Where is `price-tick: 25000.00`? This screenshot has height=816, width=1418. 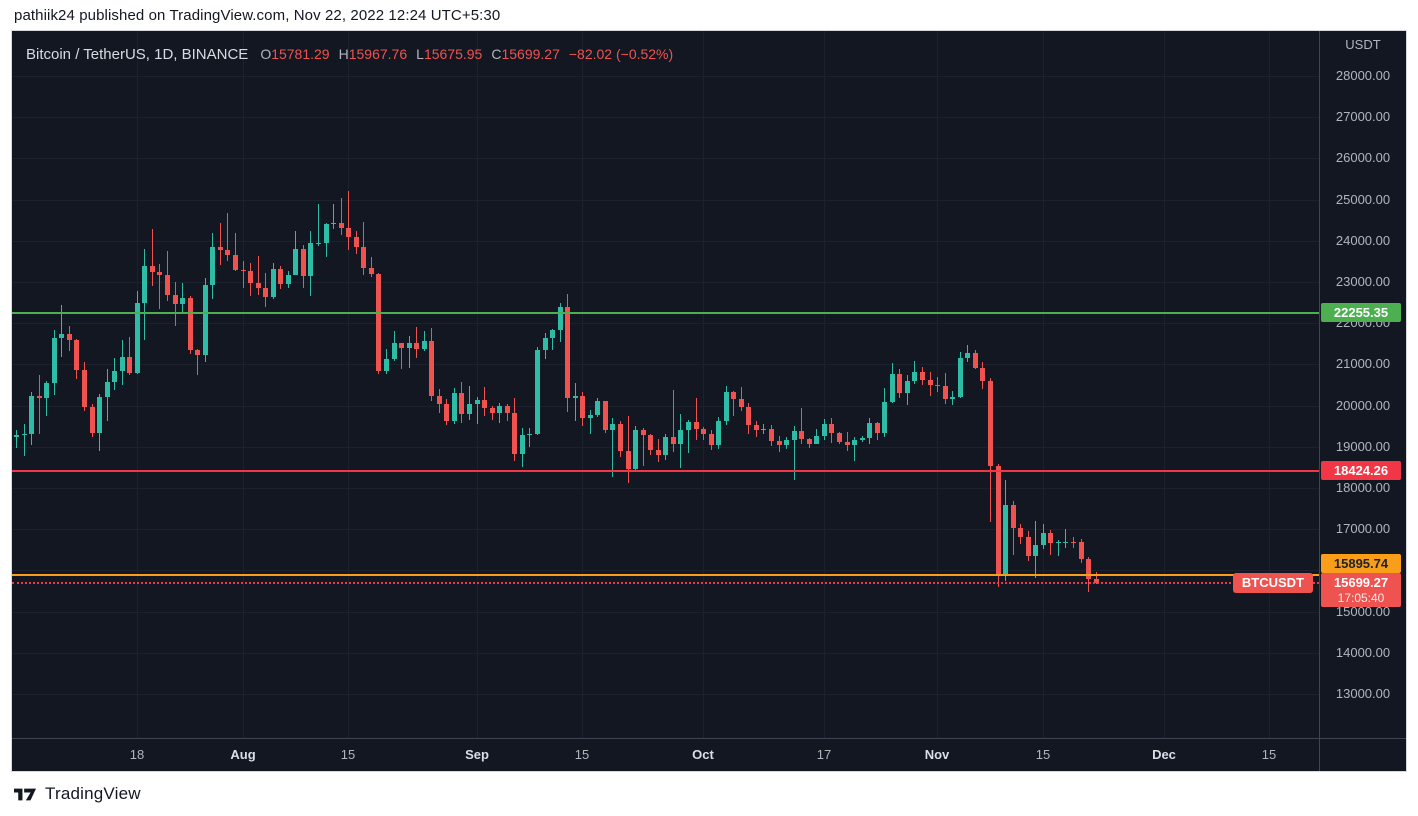 price-tick: 25000.00 is located at coordinates (1363, 199).